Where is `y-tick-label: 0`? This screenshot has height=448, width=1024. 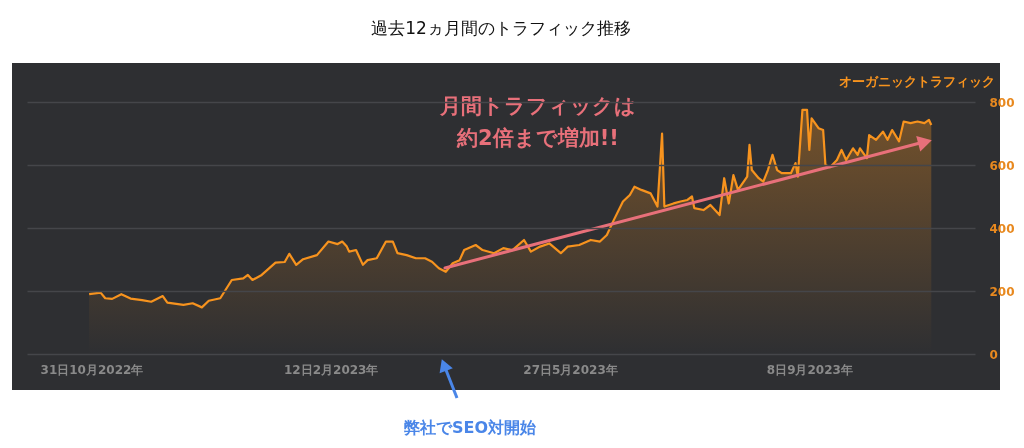 y-tick-label: 0 is located at coordinates (993, 354).